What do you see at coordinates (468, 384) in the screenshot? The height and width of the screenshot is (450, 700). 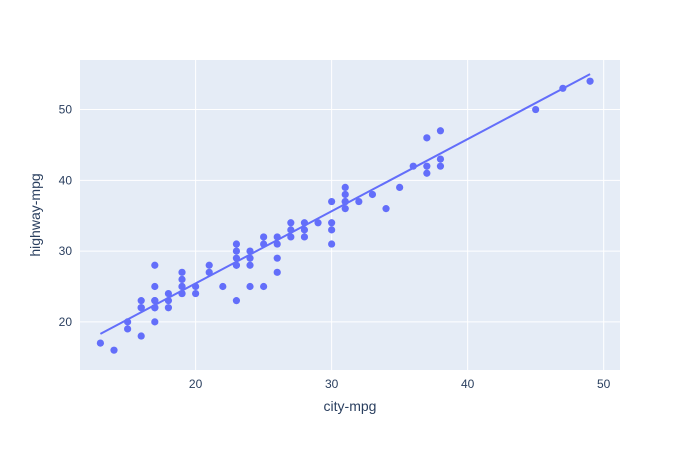 I see `x-tick-label: 40` at bounding box center [468, 384].